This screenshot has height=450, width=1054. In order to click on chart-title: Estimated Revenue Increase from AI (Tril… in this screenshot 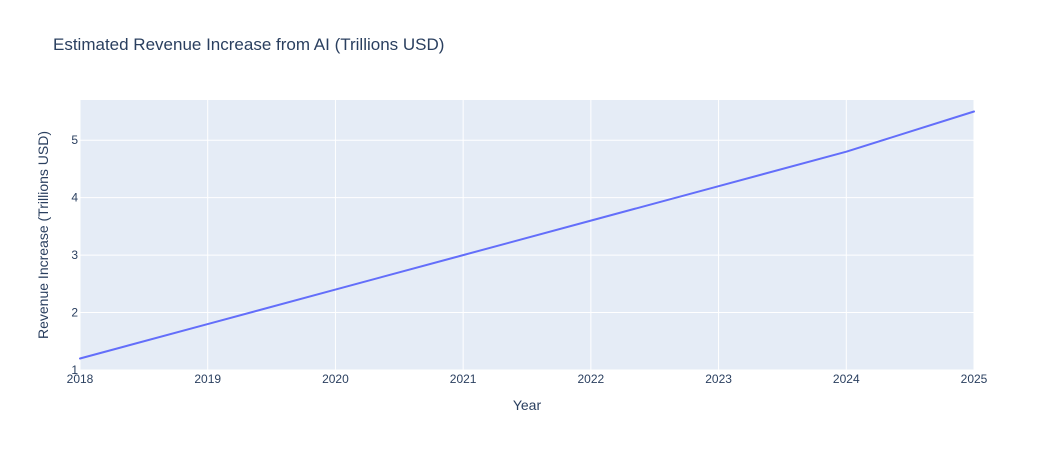, I will do `click(248, 44)`.